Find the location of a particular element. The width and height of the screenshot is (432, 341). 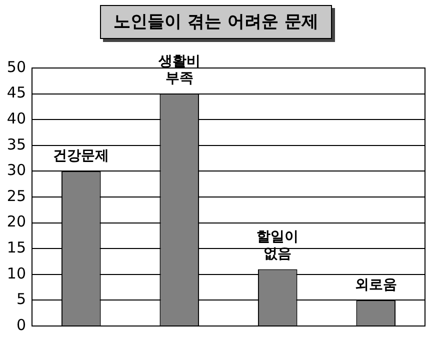

y-tick-label: 20 is located at coordinates (16, 221).